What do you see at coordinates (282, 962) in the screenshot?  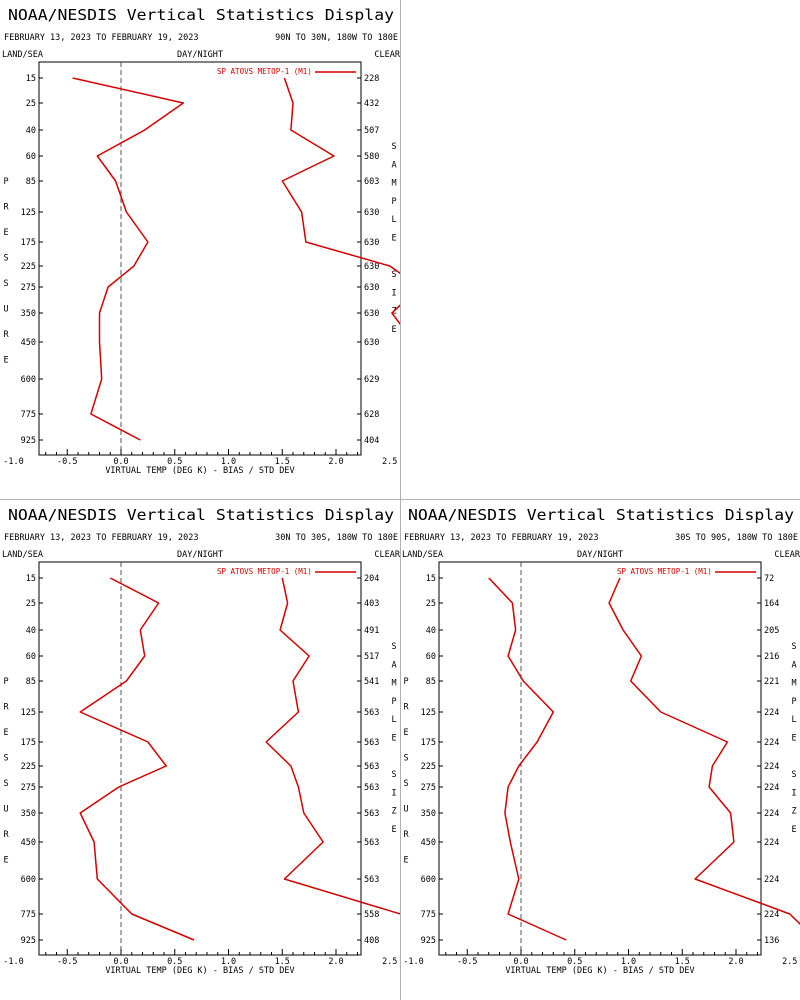 I see `x-tick-label: 1.5` at bounding box center [282, 962].